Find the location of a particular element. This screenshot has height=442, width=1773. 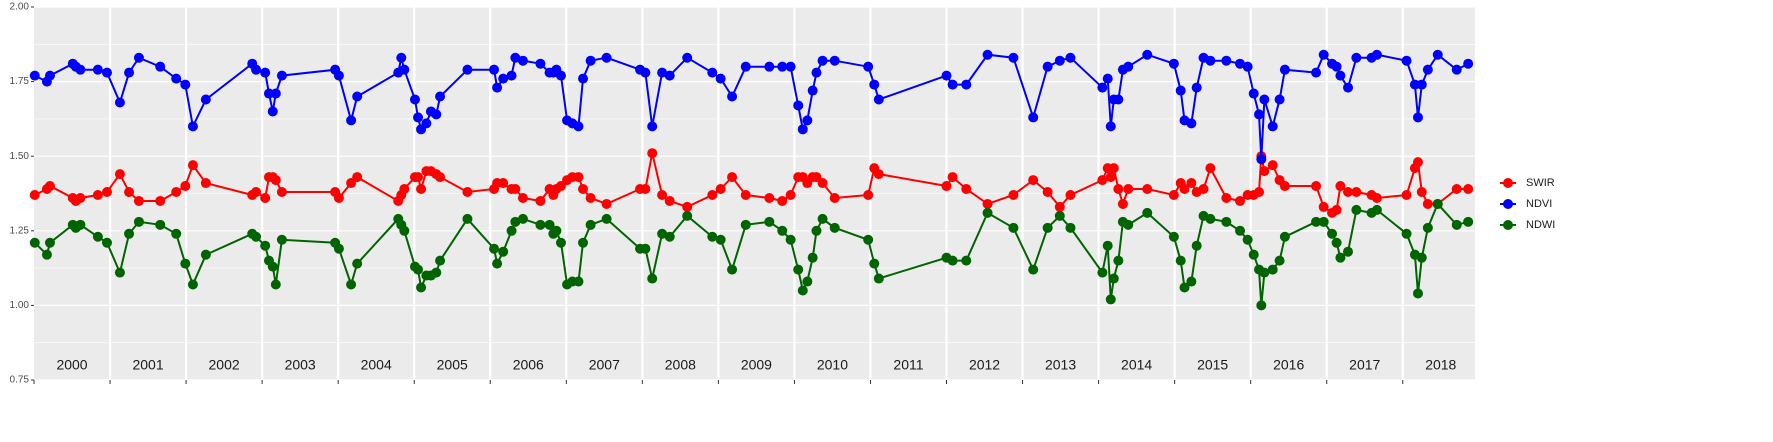

legend-key is located at coordinates (1508, 183).